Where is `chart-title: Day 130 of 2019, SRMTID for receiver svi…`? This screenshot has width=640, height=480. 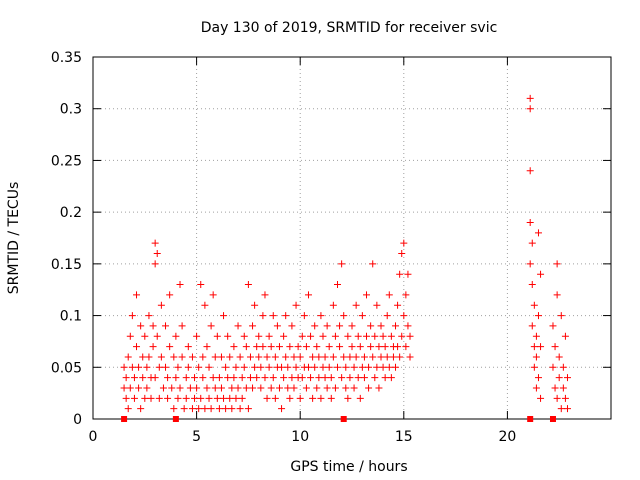 chart-title: Day 130 of 2019, SRMTID for receiver svi… is located at coordinates (349, 28).